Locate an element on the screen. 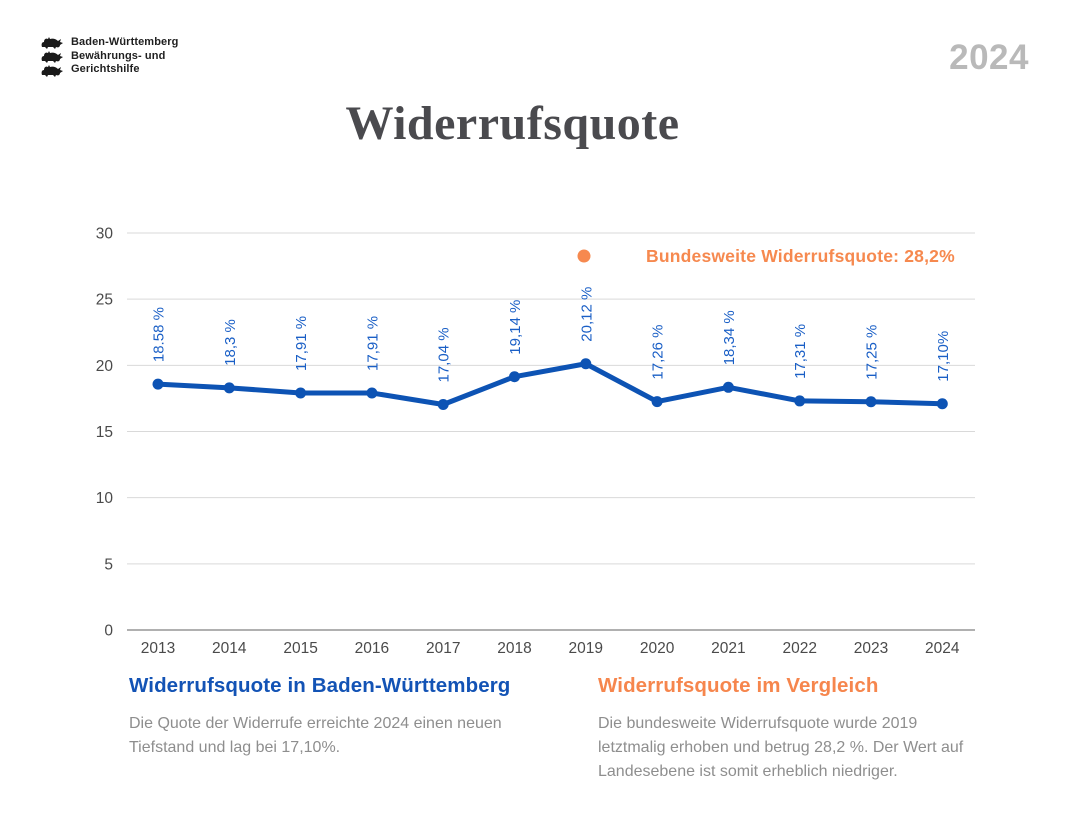 The image size is (1065, 825). data-point-label: 18,34 % is located at coordinates (729, 337).